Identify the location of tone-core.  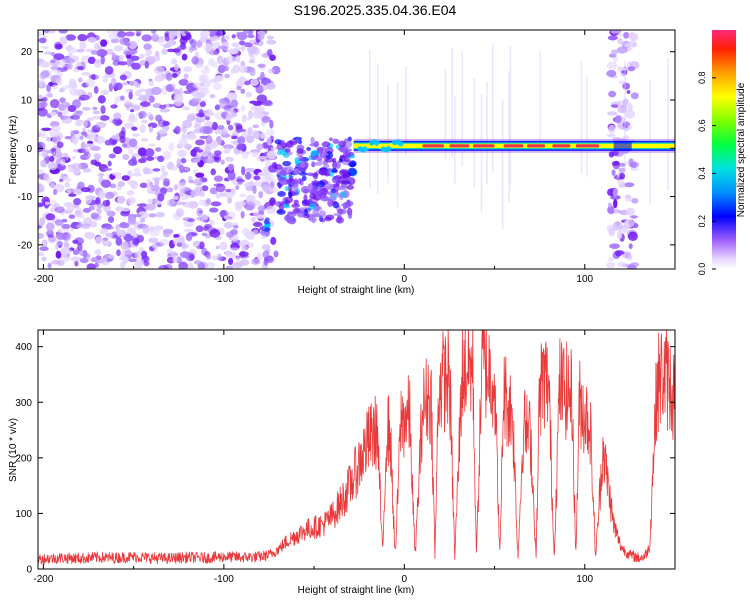
(561, 146).